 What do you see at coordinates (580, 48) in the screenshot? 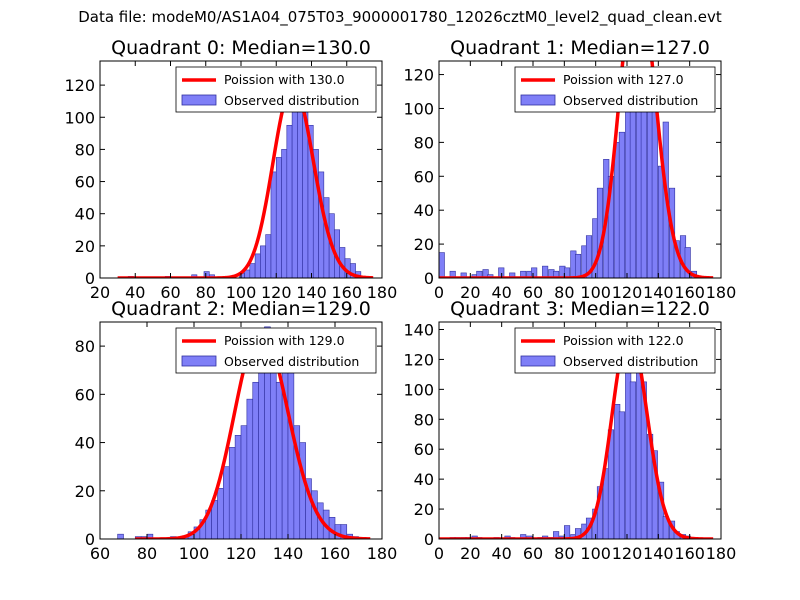
I see `panel-title: Quadrant 1: Median=127.0` at bounding box center [580, 48].